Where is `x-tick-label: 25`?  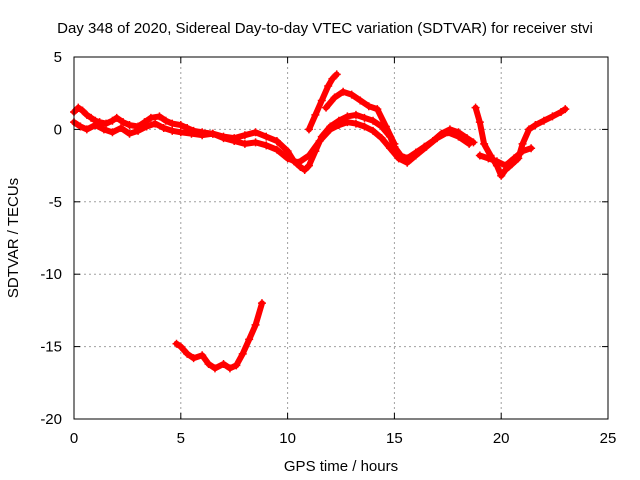 x-tick-label: 25 is located at coordinates (608, 438).